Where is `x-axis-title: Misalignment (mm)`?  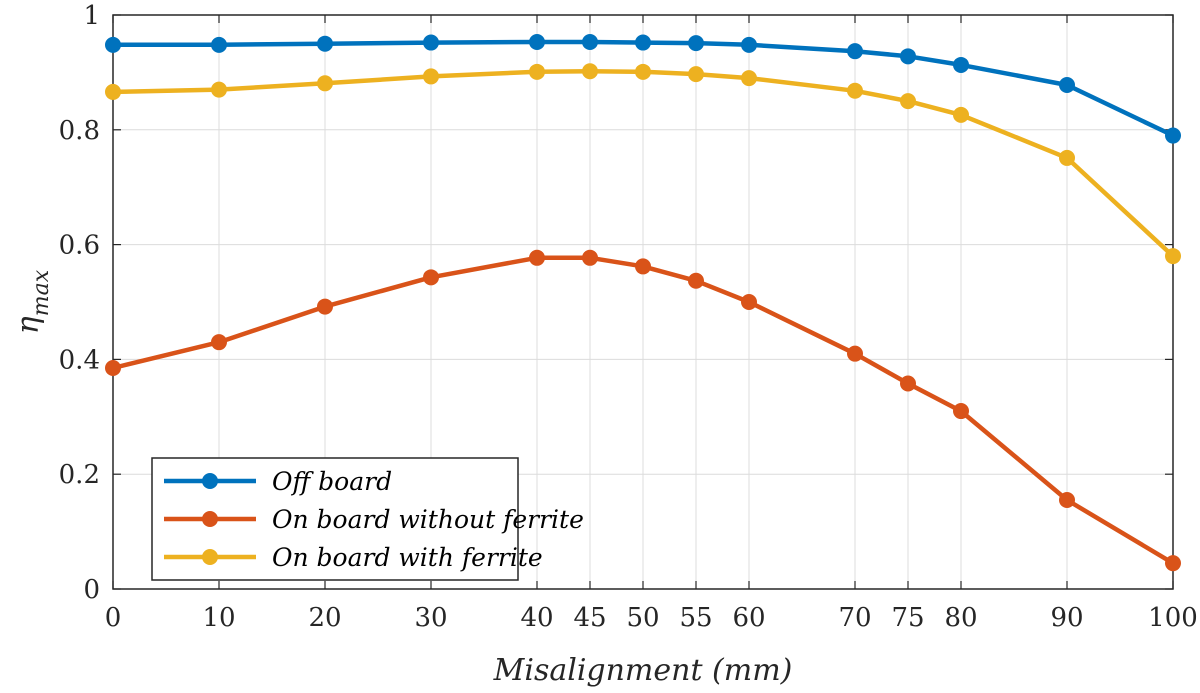
x-axis-title: Misalignment (mm) is located at coordinates (643, 670).